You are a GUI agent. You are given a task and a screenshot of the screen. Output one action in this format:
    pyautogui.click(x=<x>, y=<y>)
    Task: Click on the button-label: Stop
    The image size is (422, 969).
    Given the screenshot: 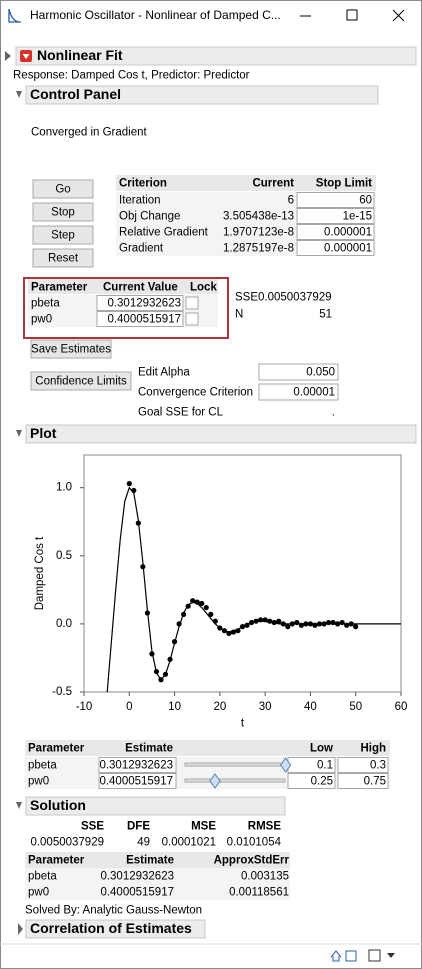 What is the action you would take?
    pyautogui.click(x=63, y=213)
    